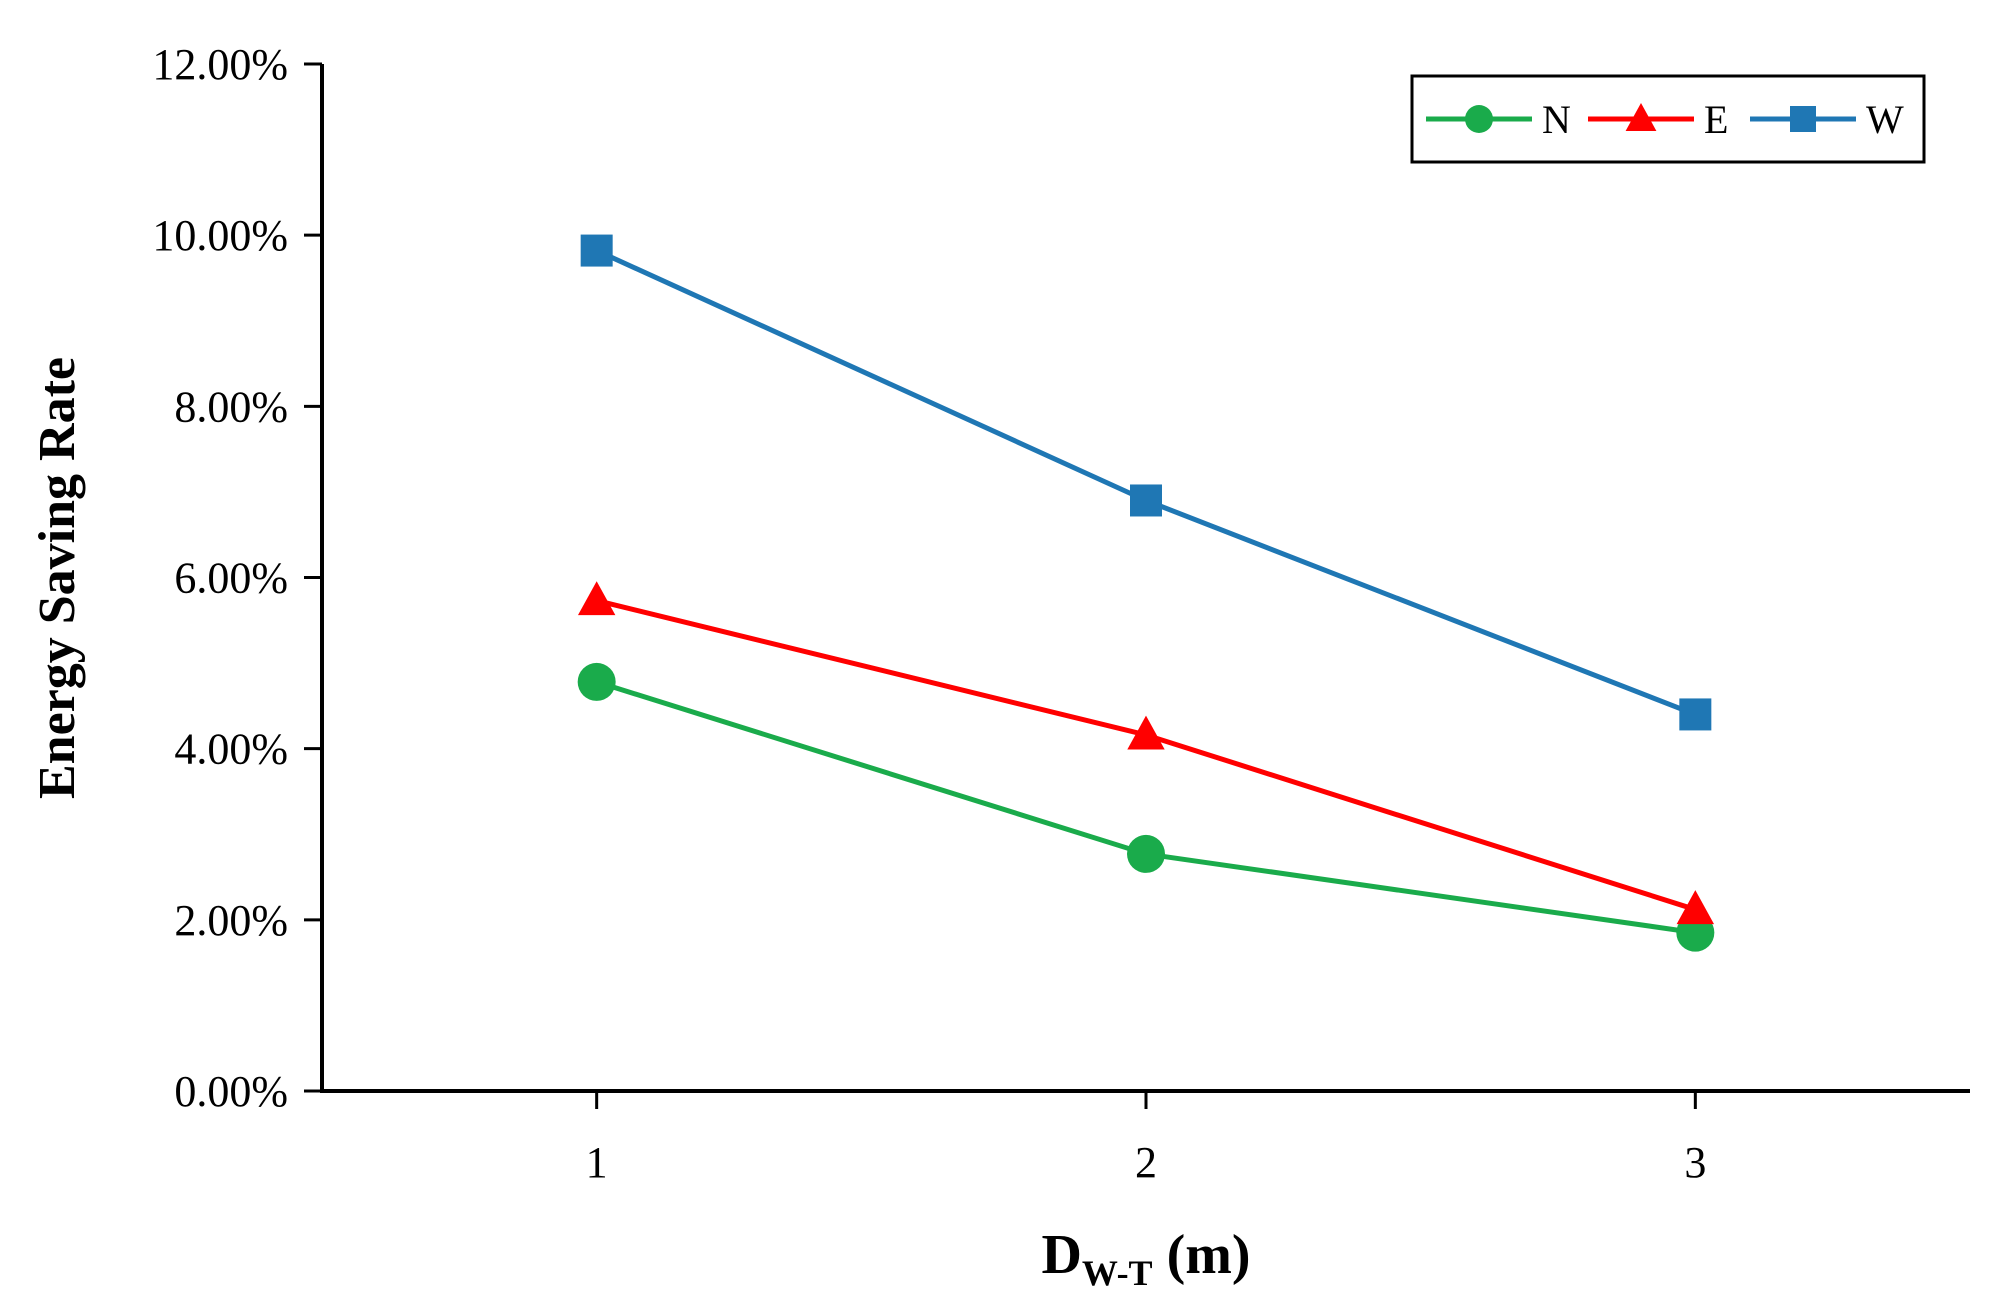  Describe the element at coordinates (220, 235) in the screenshot. I see `y-tick-label: 10.00%` at that location.